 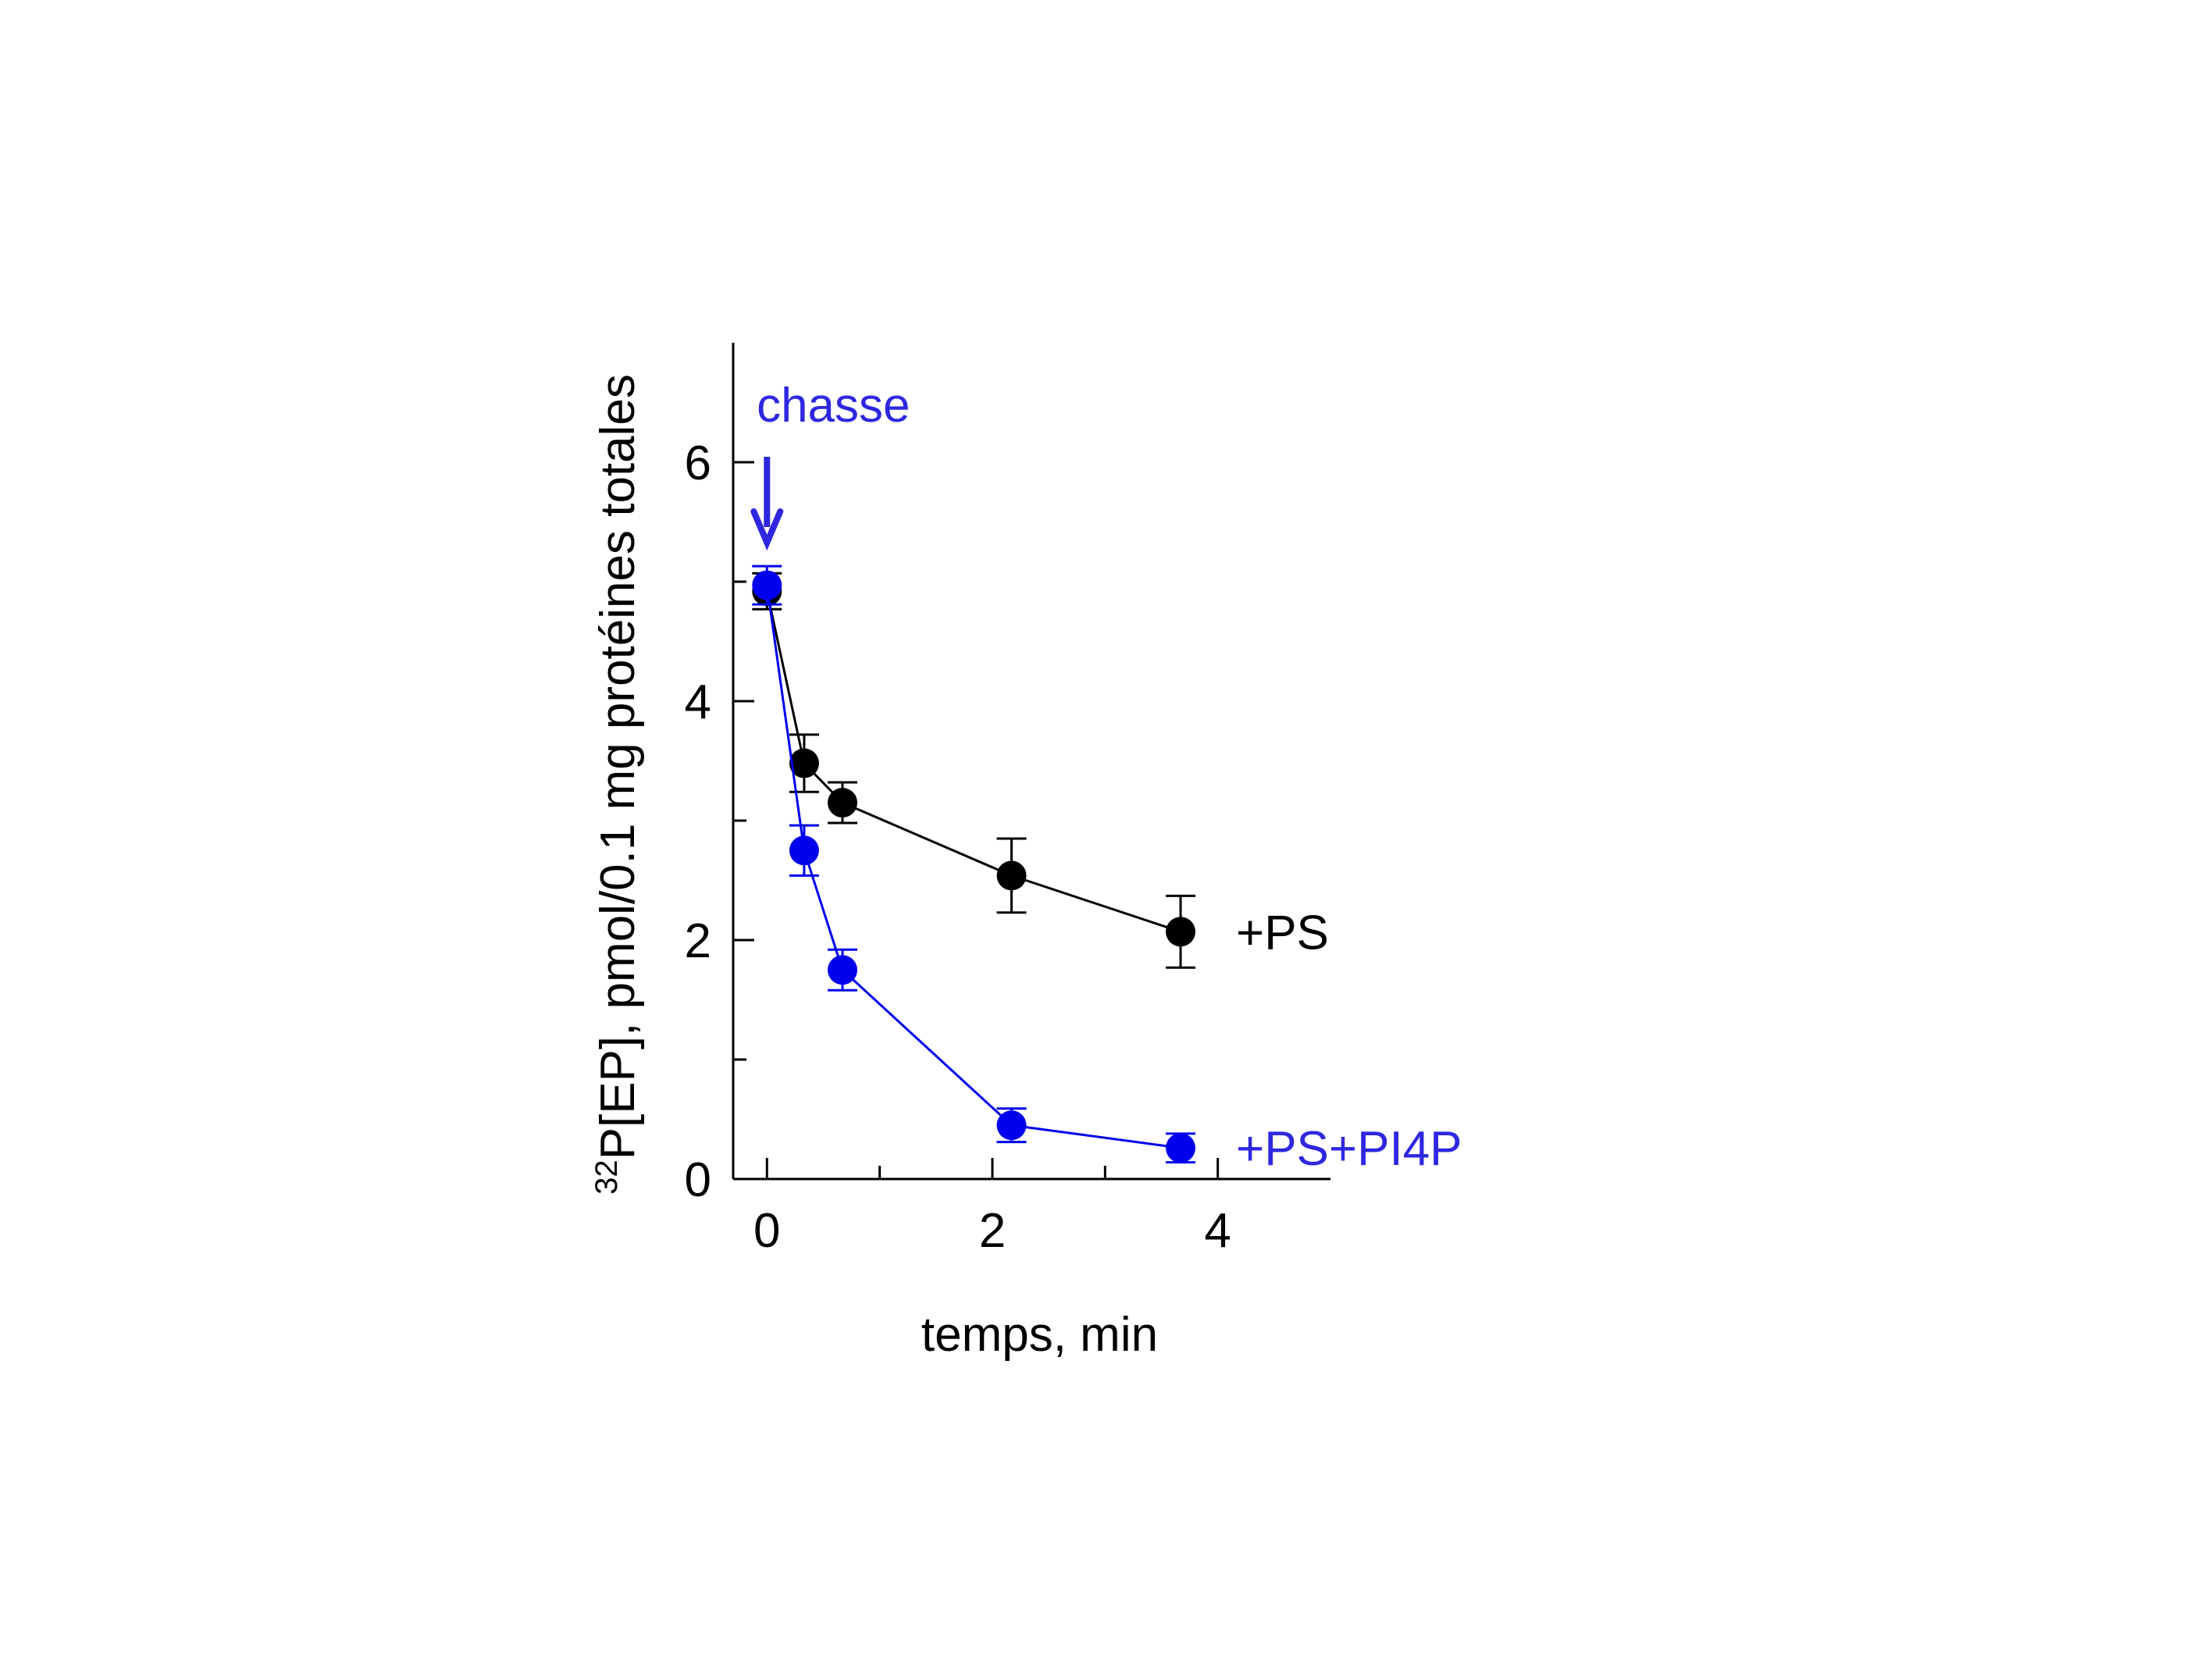 What do you see at coordinates (698, 1180) in the screenshot?
I see `y-tick-label: 0` at bounding box center [698, 1180].